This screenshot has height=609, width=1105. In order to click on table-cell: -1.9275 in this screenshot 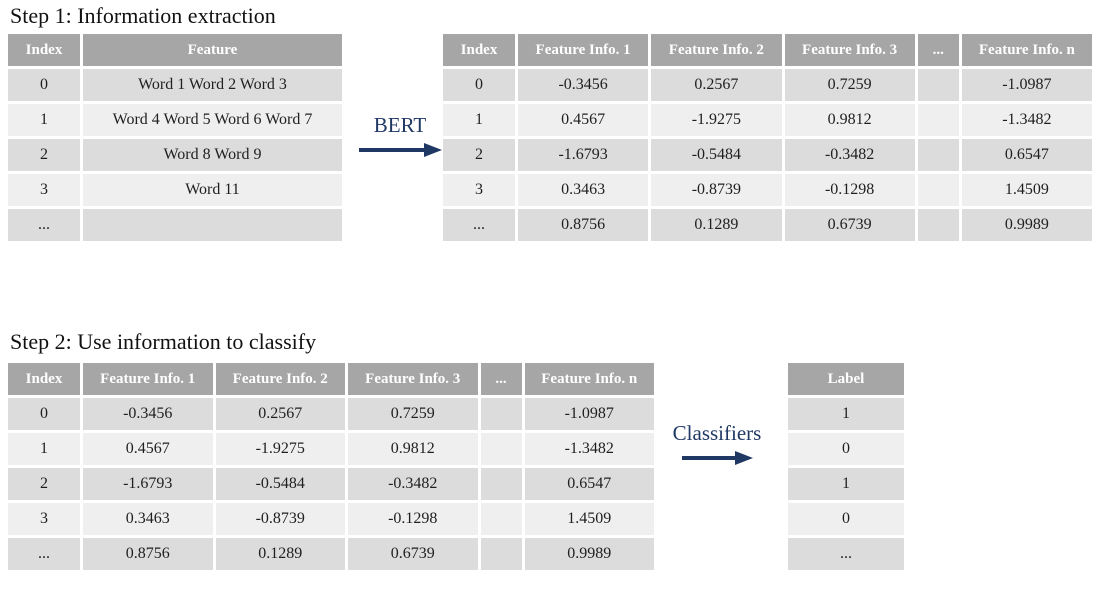, I will do `click(280, 449)`.